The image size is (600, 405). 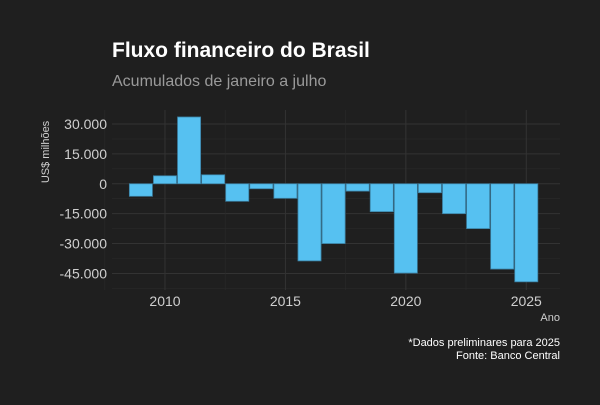 What do you see at coordinates (189, 150) in the screenshot?
I see `bar-2011` at bounding box center [189, 150].